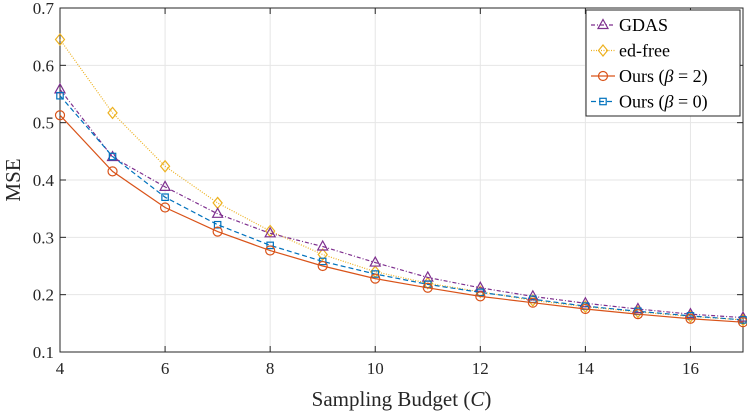 Image resolution: width=747 pixels, height=416 pixels. I want to click on legend-label: GDAS, so click(643, 25).